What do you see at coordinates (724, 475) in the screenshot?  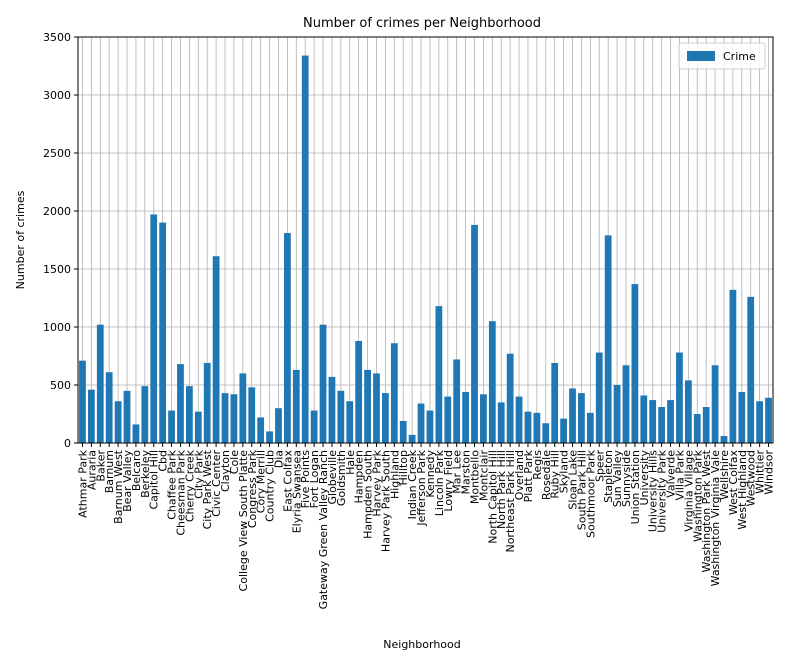 I see `x-tick-label: Wellshire` at bounding box center [724, 475].